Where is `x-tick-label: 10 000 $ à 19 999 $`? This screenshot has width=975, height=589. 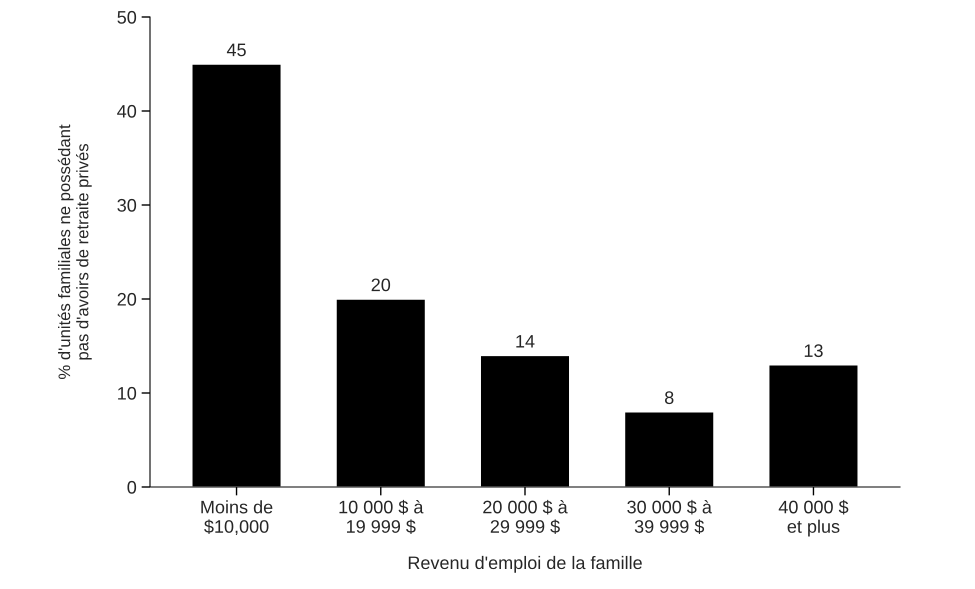 x-tick-label: 10 000 $ à 19 999 $ is located at coordinates (381, 517).